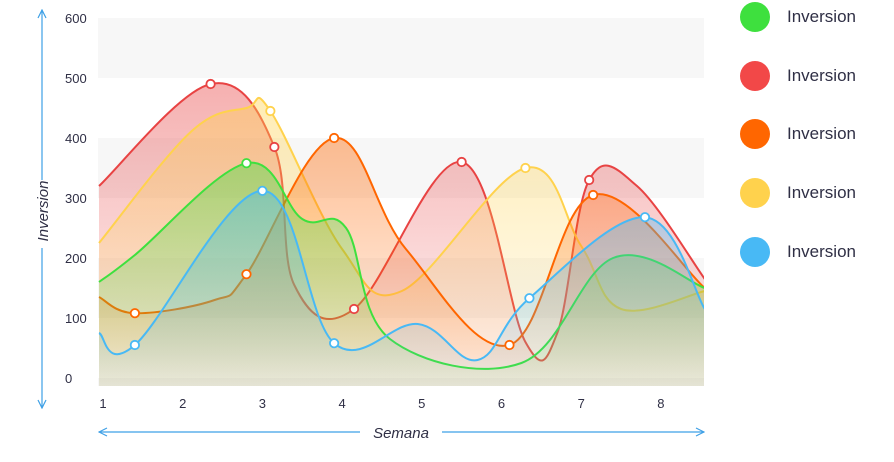 Image resolution: width=894 pixels, height=462 pixels. Describe the element at coordinates (401, 48) in the screenshot. I see `grid-band` at that location.